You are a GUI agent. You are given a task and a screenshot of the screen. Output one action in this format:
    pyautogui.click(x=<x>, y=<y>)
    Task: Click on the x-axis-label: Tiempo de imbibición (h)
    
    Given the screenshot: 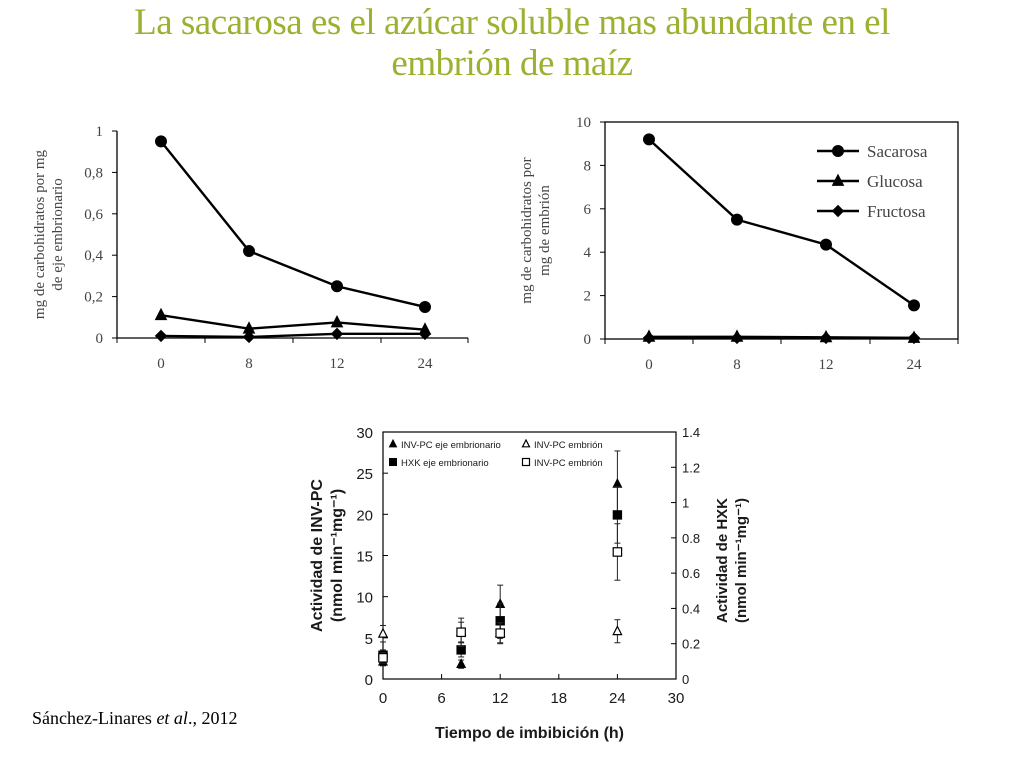 What is the action you would take?
    pyautogui.click(x=529, y=733)
    